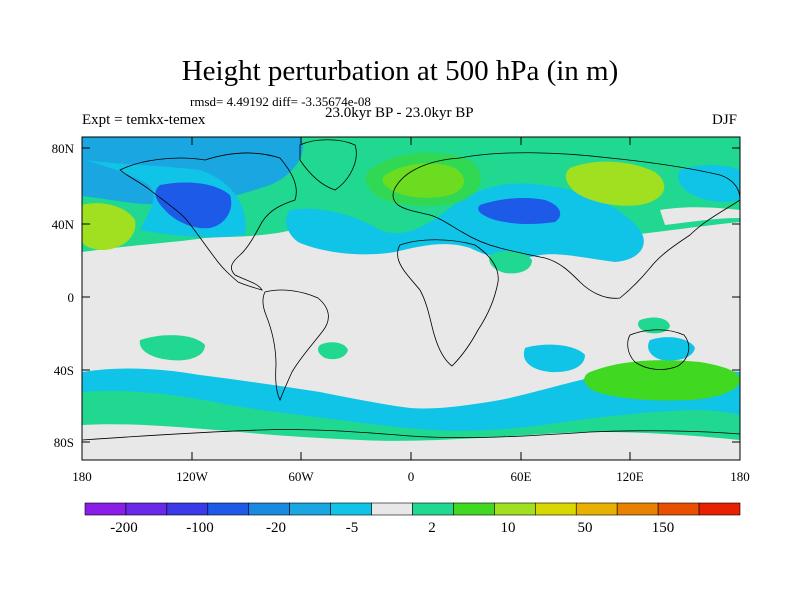  What do you see at coordinates (465, 222) in the screenshot?
I see `atlantic-cyan-trough` at bounding box center [465, 222].